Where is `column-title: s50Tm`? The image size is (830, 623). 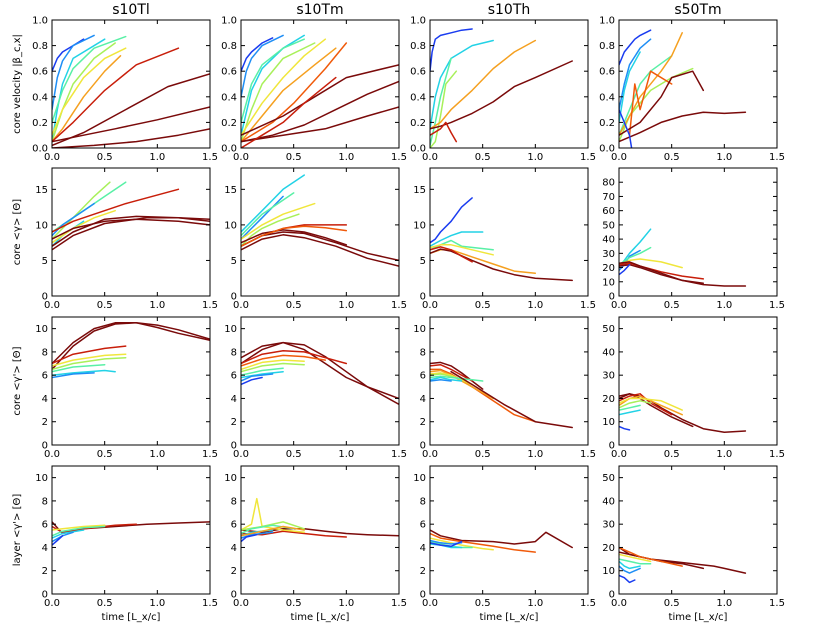 column-title: s50Tm is located at coordinates (697, 10).